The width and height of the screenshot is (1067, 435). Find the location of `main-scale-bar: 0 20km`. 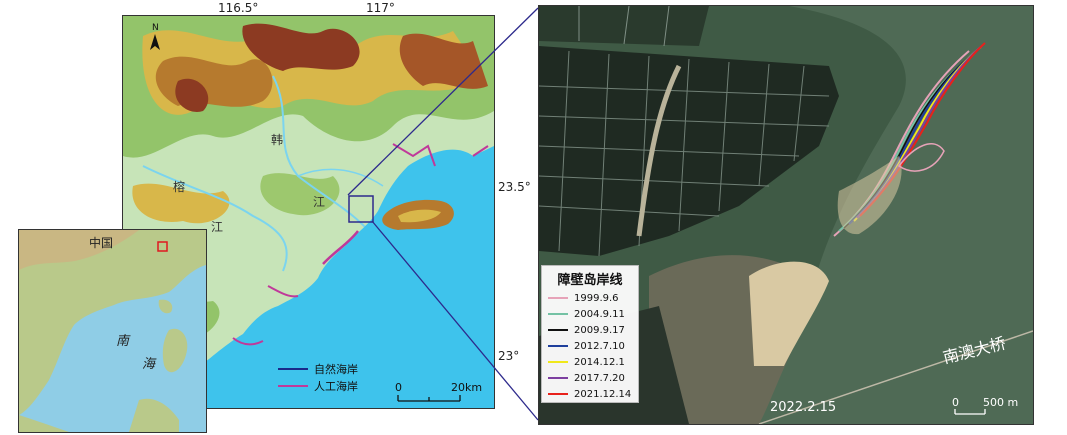

main-scale-bar: 0 20km is located at coordinates (442, 395).